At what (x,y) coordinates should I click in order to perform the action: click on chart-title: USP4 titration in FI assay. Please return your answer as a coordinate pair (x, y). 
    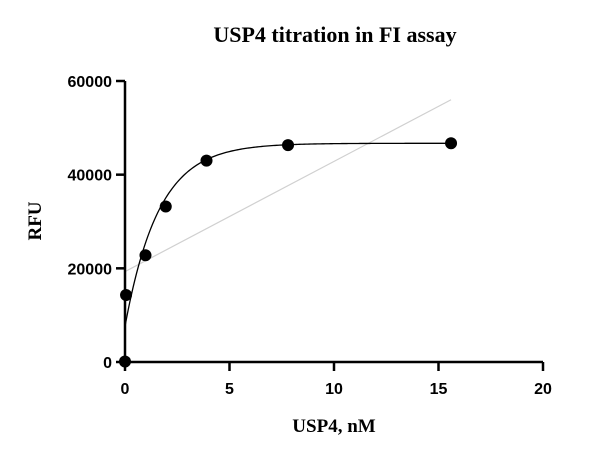
    Looking at the image, I should click on (334, 34).